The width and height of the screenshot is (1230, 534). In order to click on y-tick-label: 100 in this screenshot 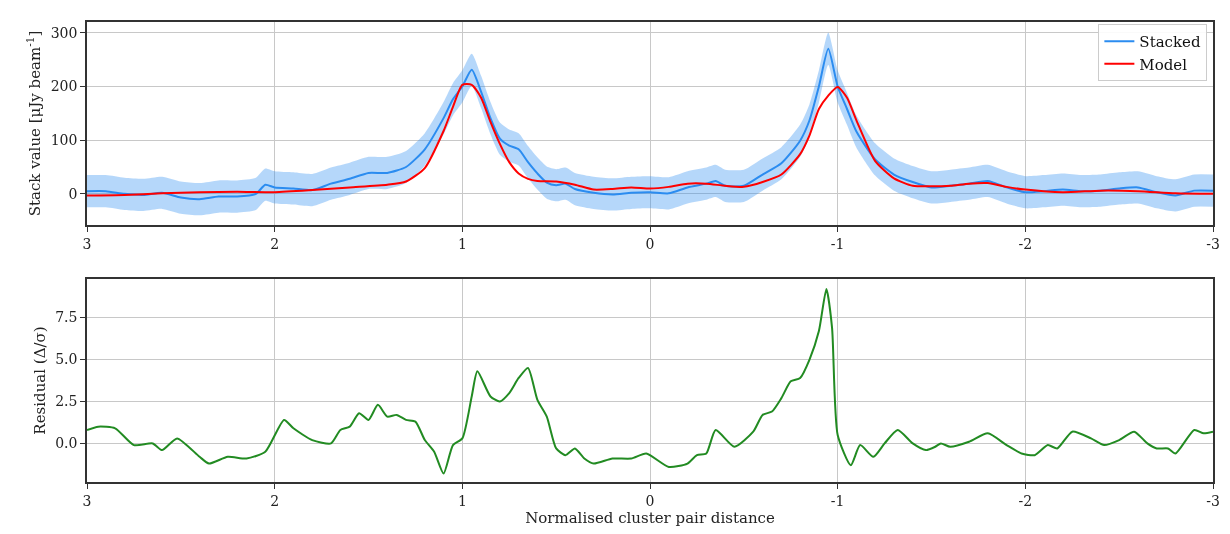, I will do `click(64, 140)`.